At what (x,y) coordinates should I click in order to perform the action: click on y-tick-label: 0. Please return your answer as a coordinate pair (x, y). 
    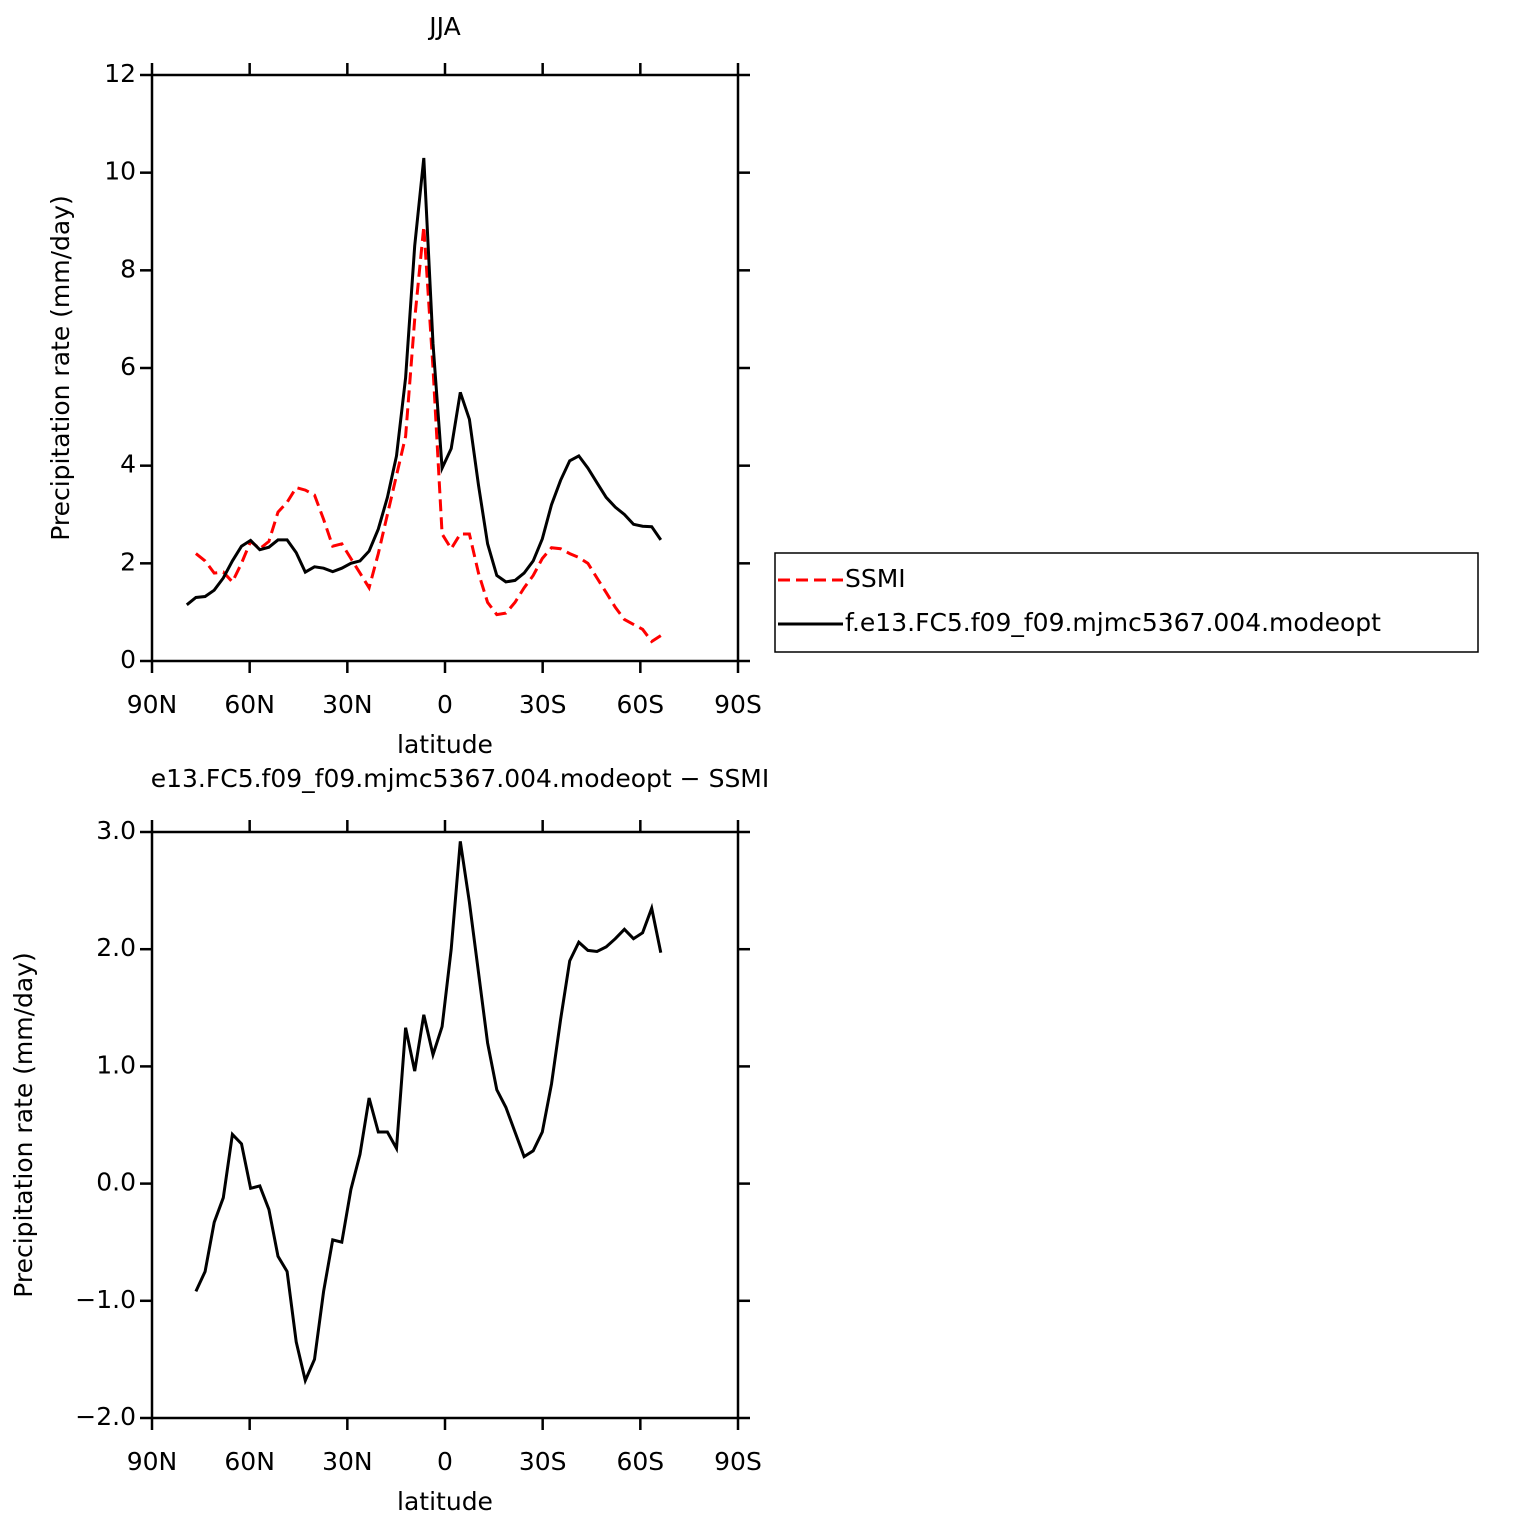
    Looking at the image, I should click on (128, 659).